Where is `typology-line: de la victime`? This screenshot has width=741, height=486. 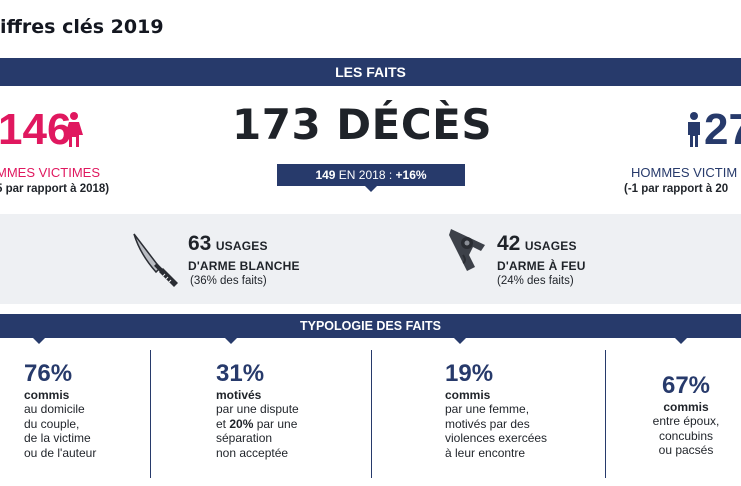
typology-line: de la victime is located at coordinates (57, 438).